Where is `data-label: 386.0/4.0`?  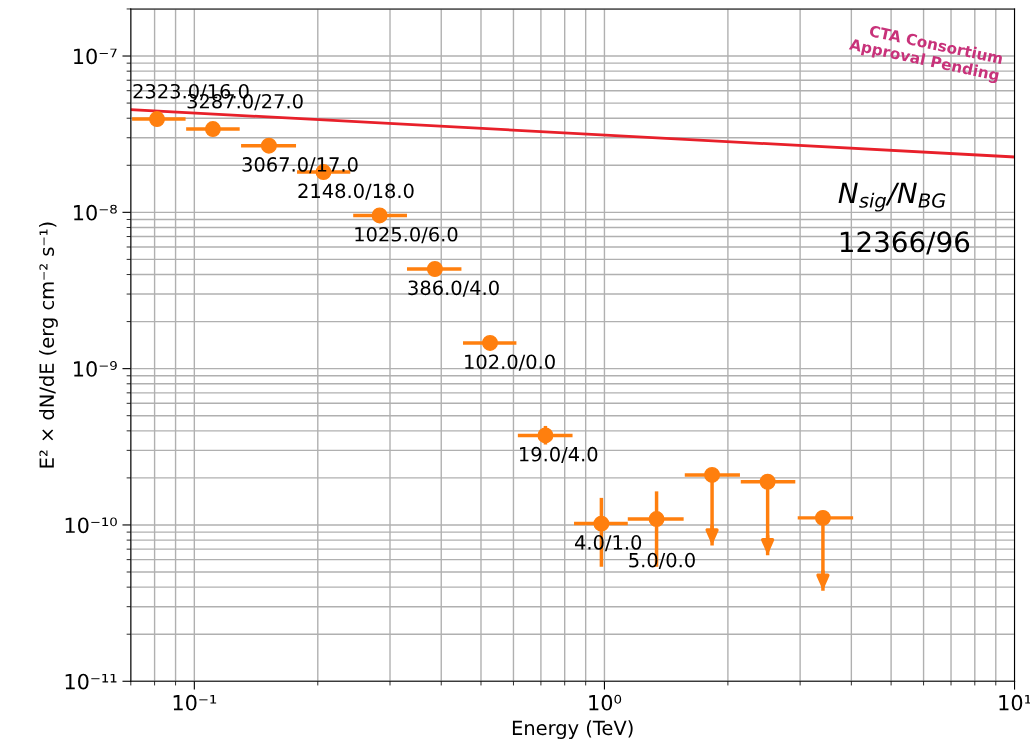 data-label: 386.0/4.0 is located at coordinates (453, 288).